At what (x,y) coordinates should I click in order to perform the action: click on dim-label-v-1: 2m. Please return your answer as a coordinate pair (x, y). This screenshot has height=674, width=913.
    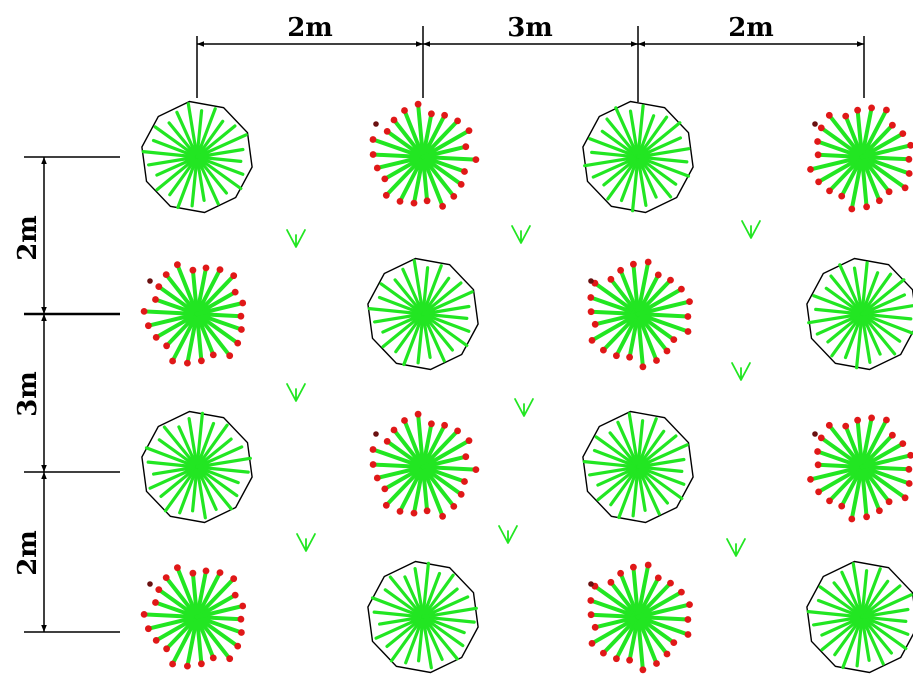
    Looking at the image, I should click on (28, 238).